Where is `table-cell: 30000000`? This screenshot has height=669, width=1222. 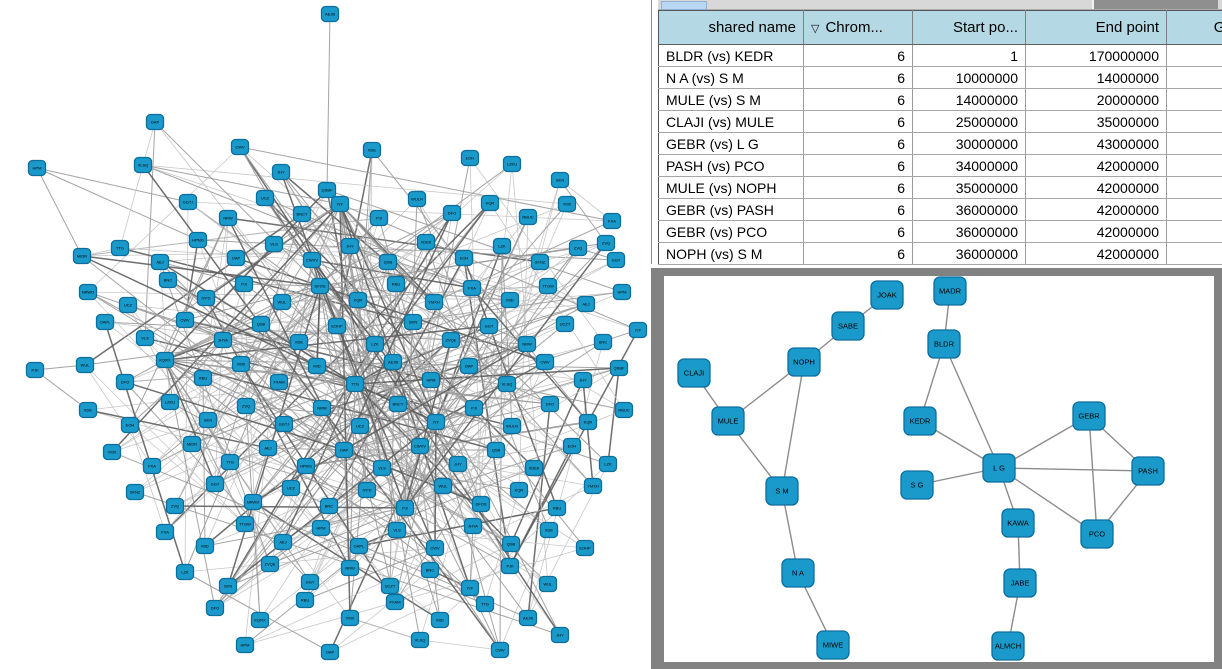 table-cell: 30000000 is located at coordinates (969, 143).